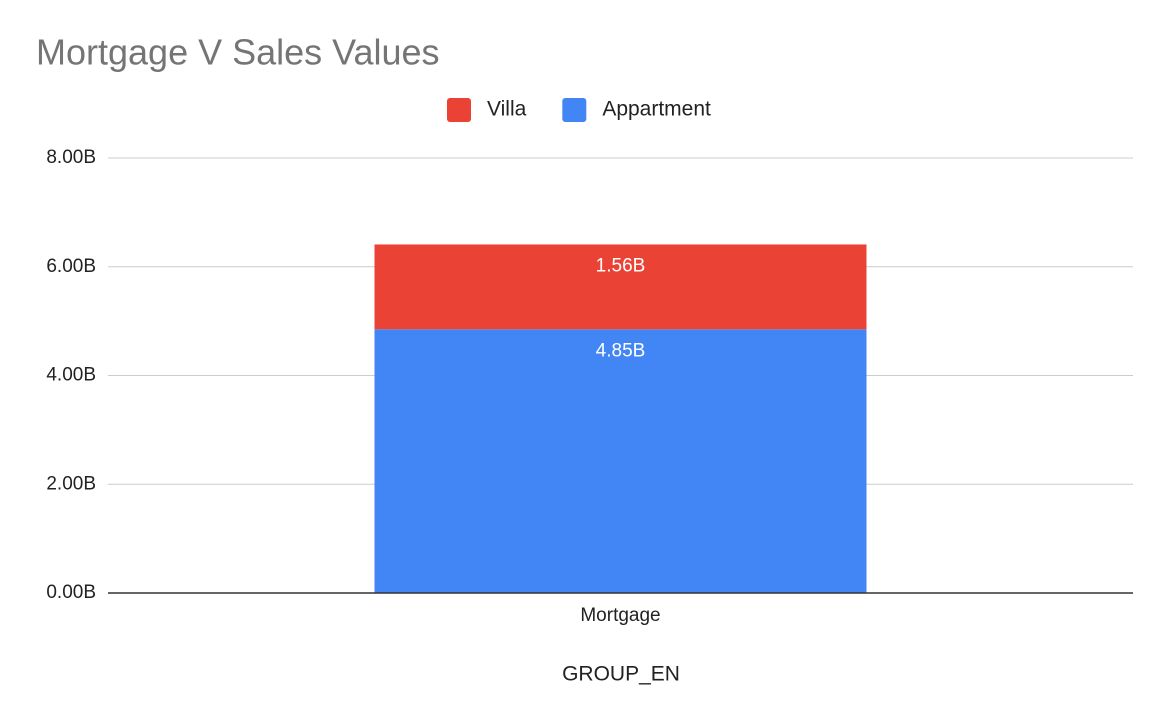  What do you see at coordinates (71, 375) in the screenshot?
I see `y-tick-label: 4.00B` at bounding box center [71, 375].